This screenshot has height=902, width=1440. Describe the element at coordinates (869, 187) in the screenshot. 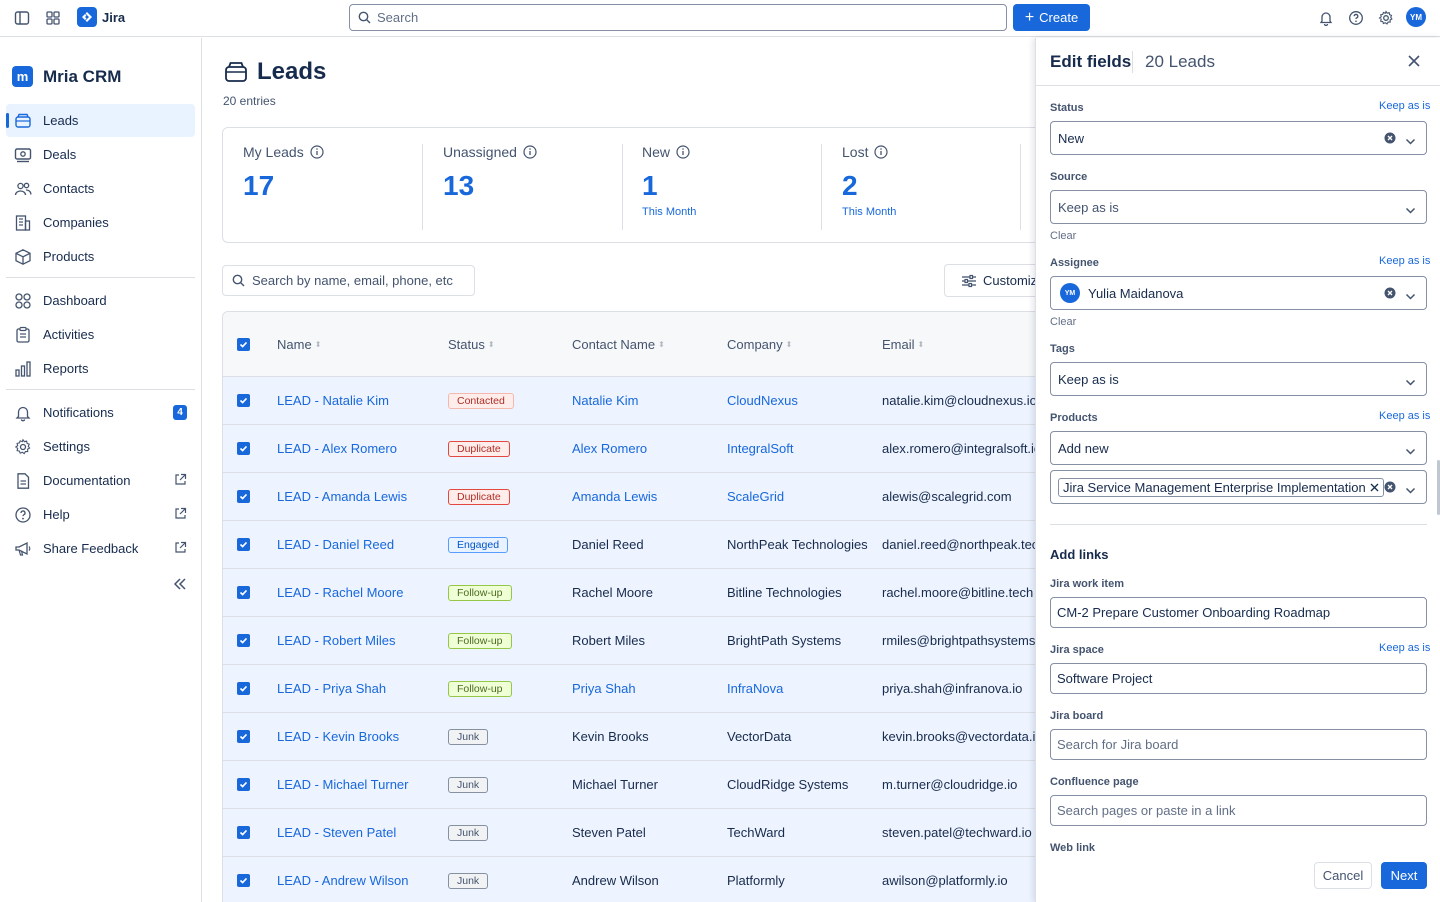

I see `stat-lost: Lost 2 This Month` at that location.